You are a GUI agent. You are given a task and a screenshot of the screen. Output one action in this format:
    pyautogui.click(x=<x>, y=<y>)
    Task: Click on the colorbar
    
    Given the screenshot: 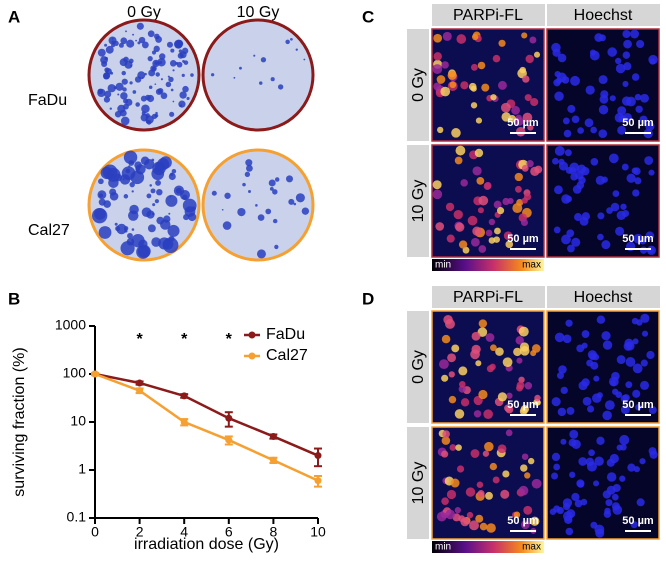 What is the action you would take?
    pyautogui.click(x=488, y=265)
    